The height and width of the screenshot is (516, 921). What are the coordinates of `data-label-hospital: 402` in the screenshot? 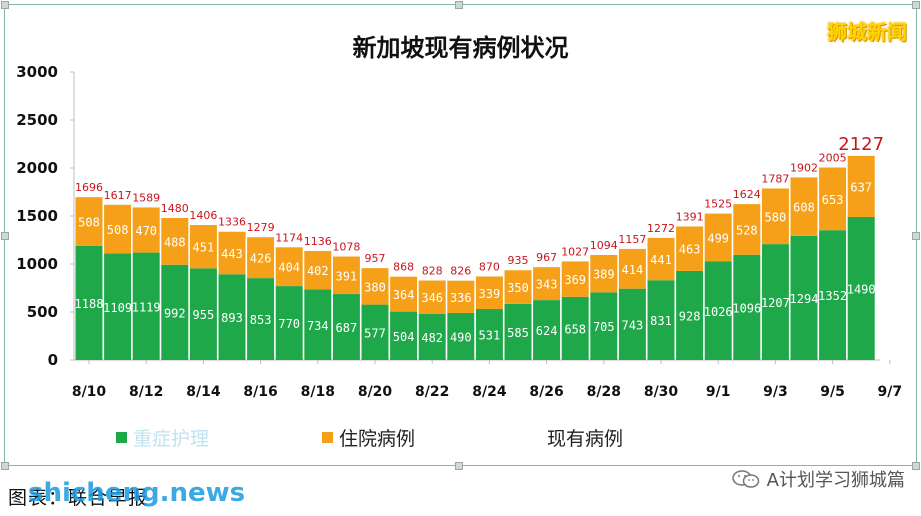 It's located at (318, 271).